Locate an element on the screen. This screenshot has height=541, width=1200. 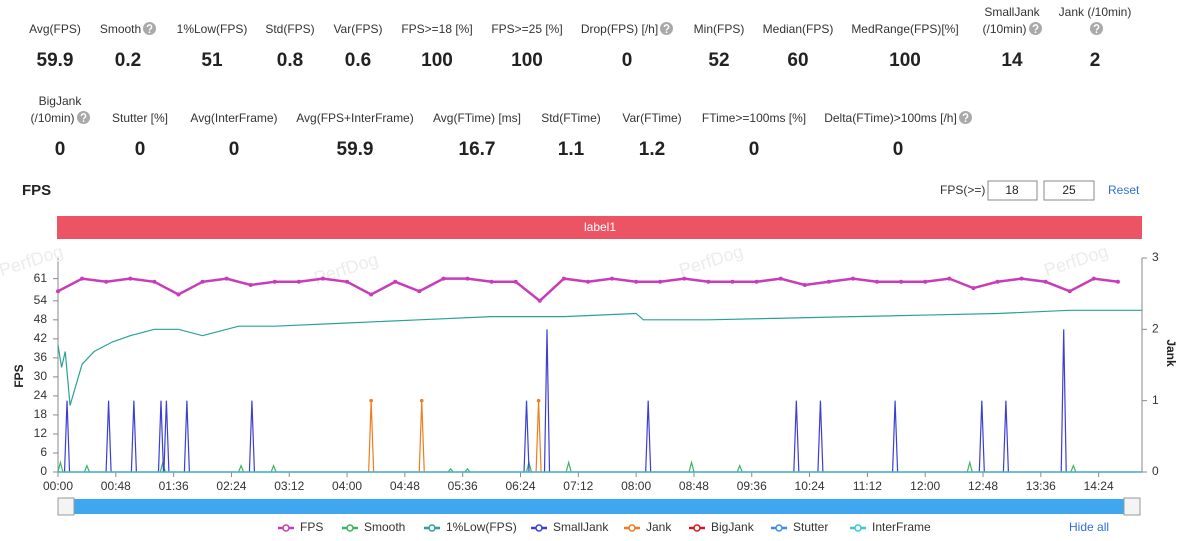
y-tick-label: 61 is located at coordinates (41, 278).